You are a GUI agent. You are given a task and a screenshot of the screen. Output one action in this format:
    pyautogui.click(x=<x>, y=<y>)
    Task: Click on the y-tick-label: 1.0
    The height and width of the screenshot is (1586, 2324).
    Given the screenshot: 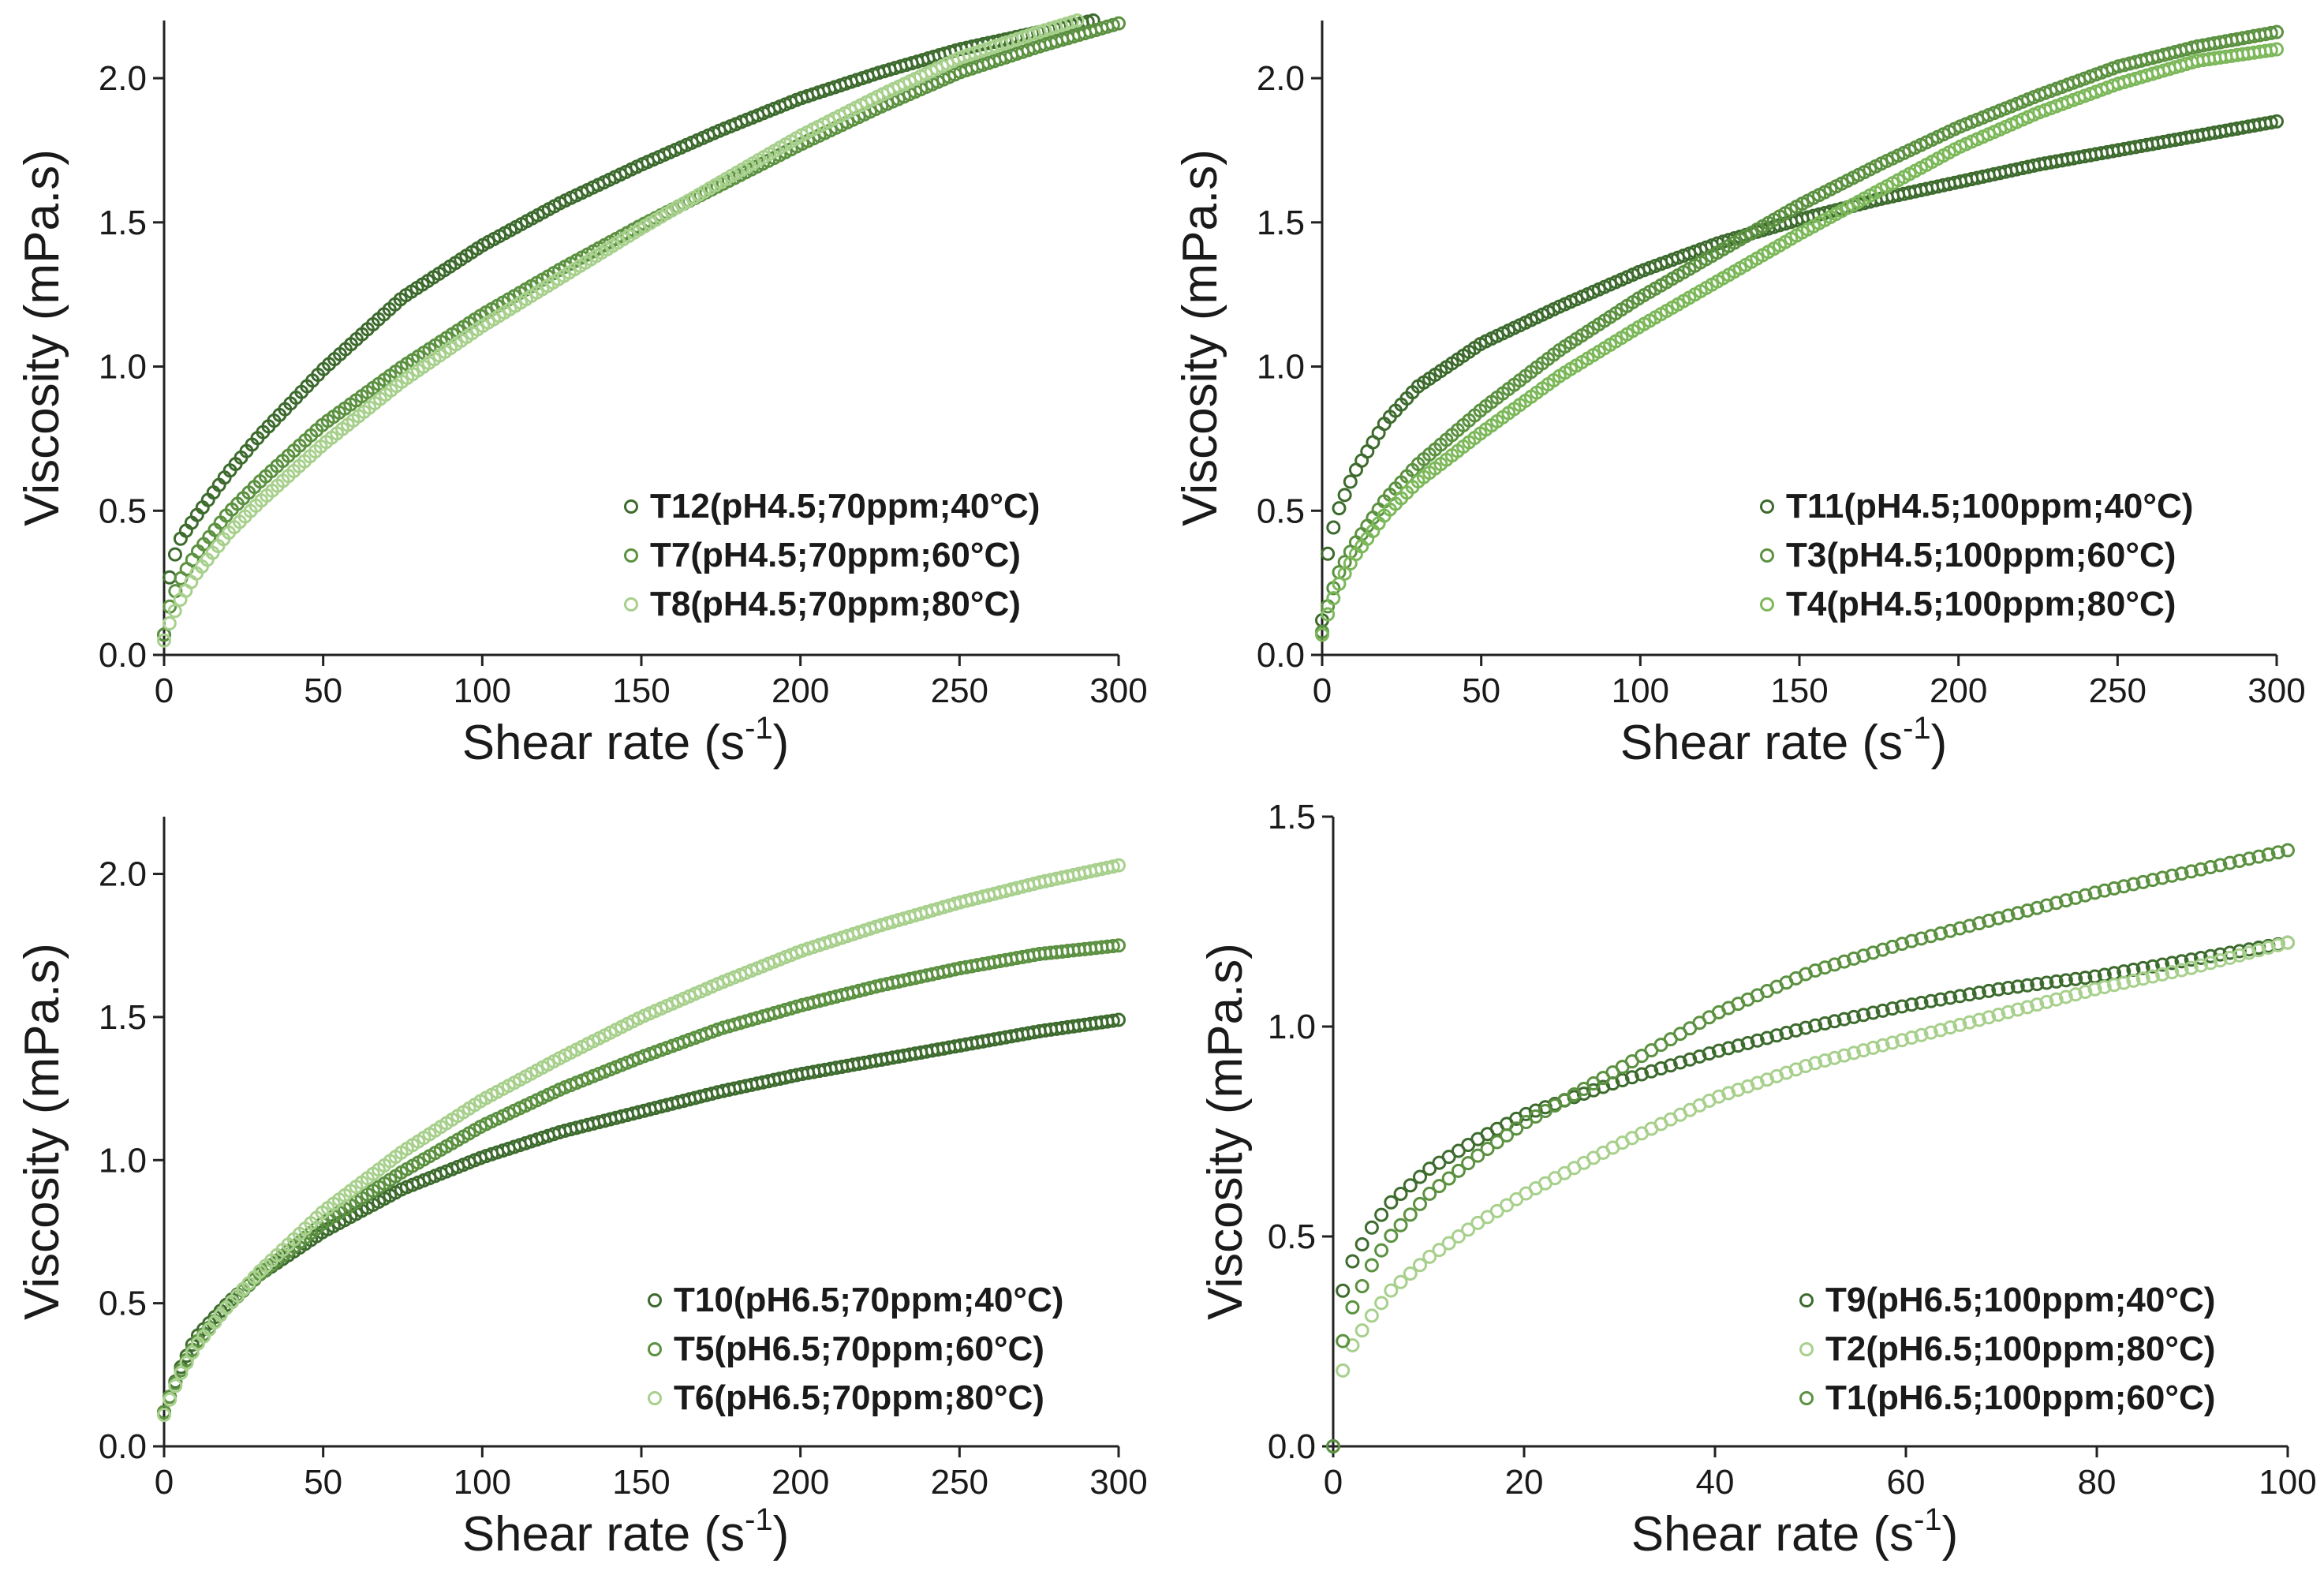 What is the action you would take?
    pyautogui.click(x=123, y=367)
    